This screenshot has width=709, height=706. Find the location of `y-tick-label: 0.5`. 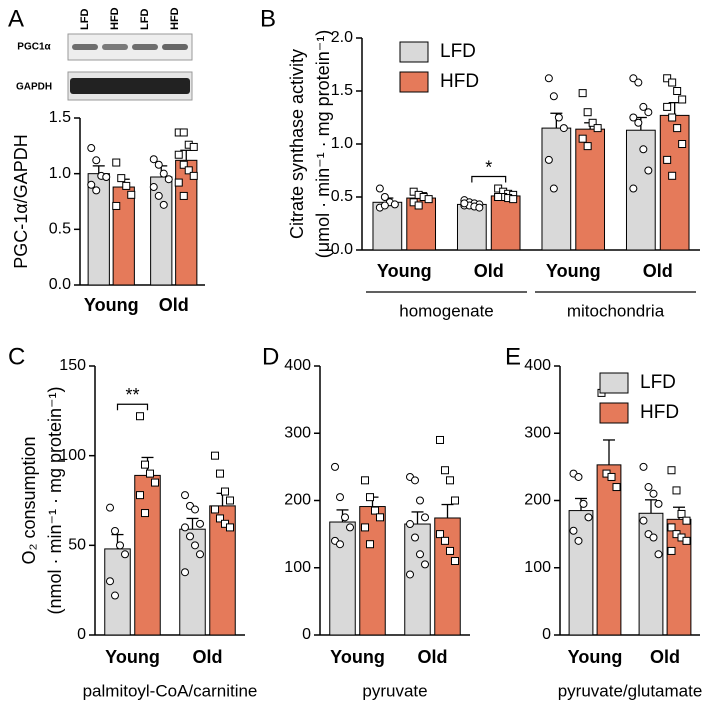

y-tick-label: 0.5 is located at coordinates (342, 196).